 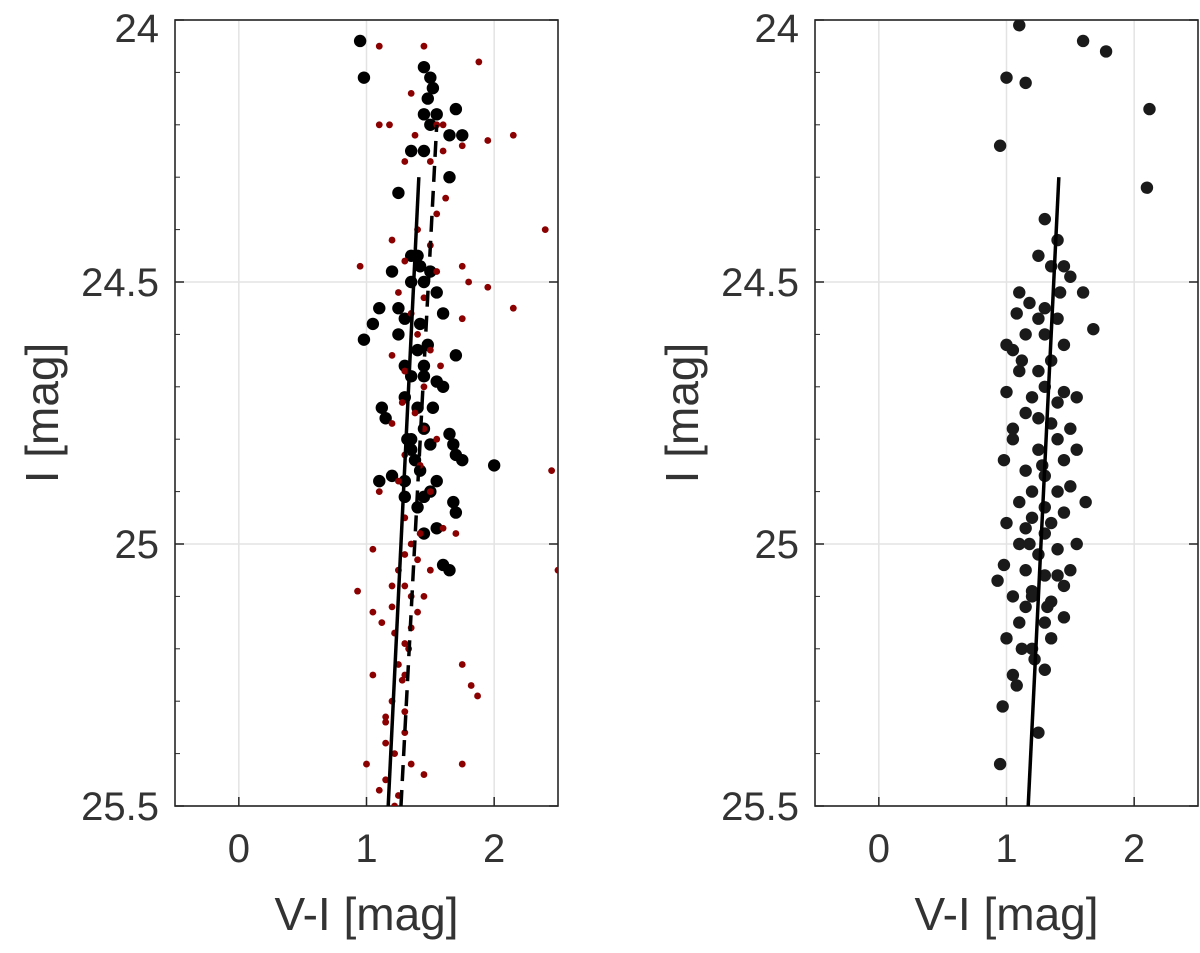 I want to click on y-tick-label: 25, so click(x=137, y=545).